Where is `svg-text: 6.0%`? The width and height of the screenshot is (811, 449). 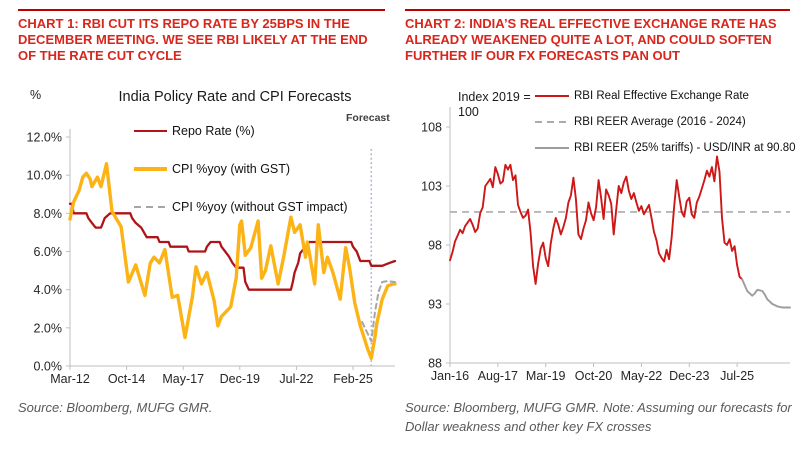
svg-text: 6.0% is located at coordinates (48, 252).